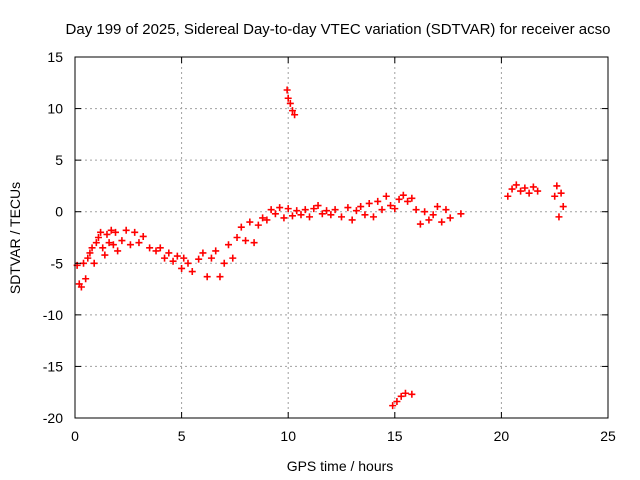 The image size is (640, 480). Describe the element at coordinates (53, 315) in the screenshot. I see `y-tick-label: -10` at that location.